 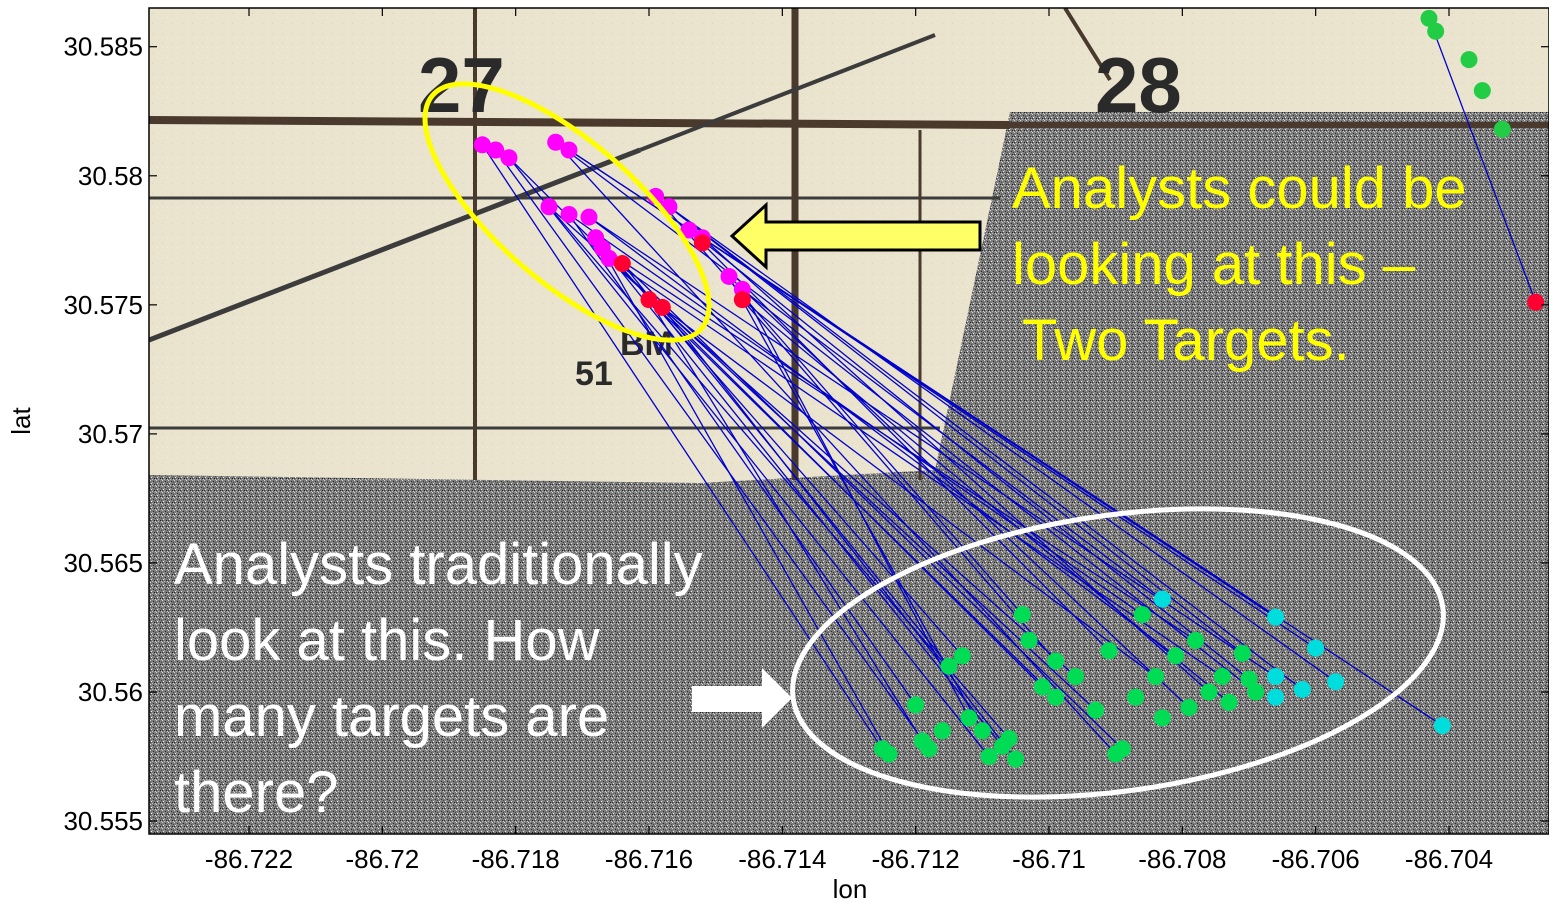 What do you see at coordinates (1449, 859) in the screenshot?
I see `x-tick-label: -86.704` at bounding box center [1449, 859].